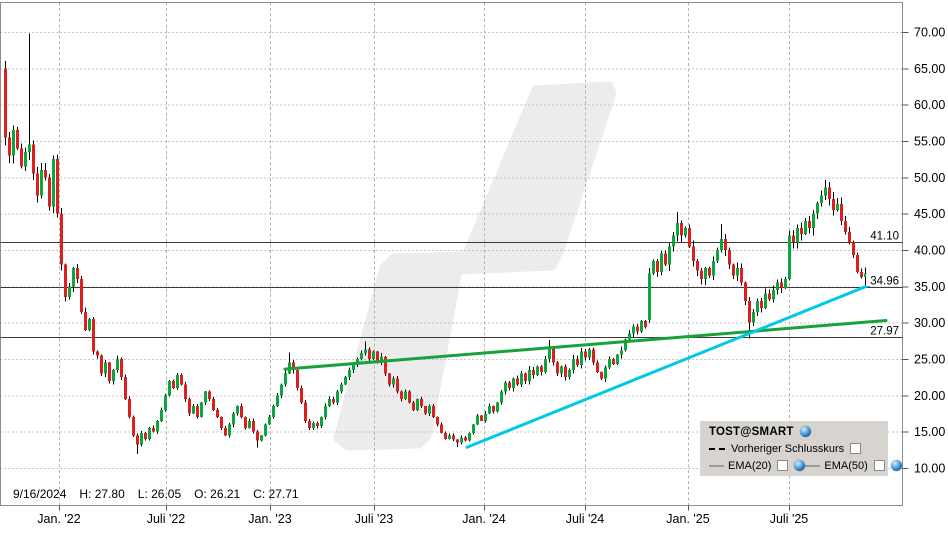 The width and height of the screenshot is (948, 534). What do you see at coordinates (929, 432) in the screenshot?
I see `y-axis-label: 15.00` at bounding box center [929, 432].